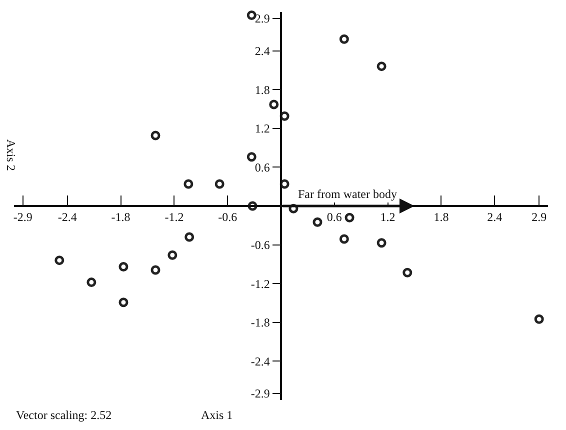 This screenshot has height=430, width=566. Describe the element at coordinates (347, 194) in the screenshot. I see `annotation: Far from water body` at that location.